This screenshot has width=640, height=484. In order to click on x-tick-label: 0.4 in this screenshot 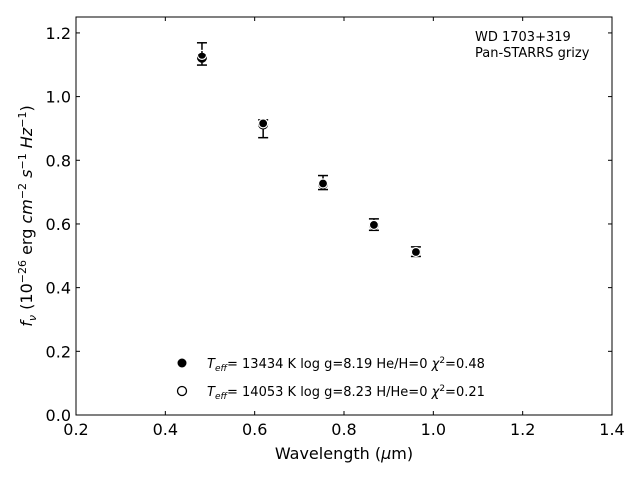, I will do `click(165, 429)`.